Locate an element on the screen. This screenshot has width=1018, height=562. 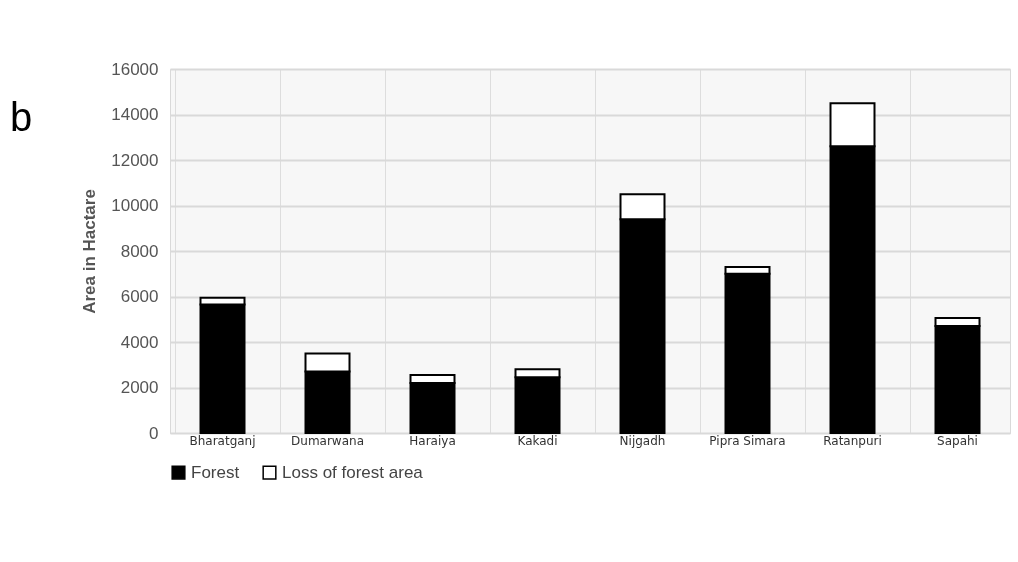
legend-label: Forest is located at coordinates (215, 472).